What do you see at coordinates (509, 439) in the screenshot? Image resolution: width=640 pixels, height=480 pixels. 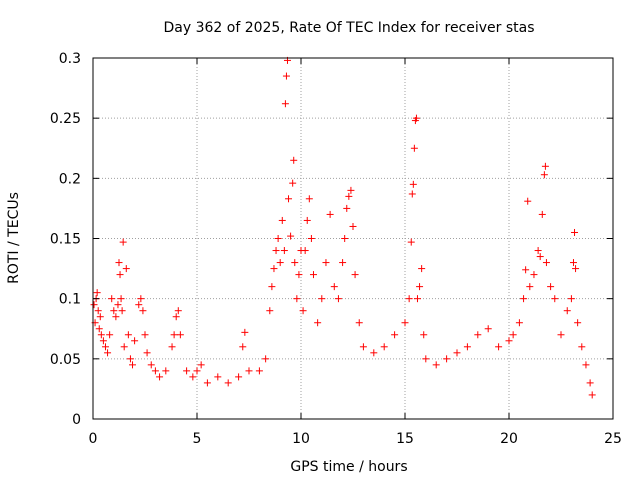 I see `x-tick-label: 20` at bounding box center [509, 439].